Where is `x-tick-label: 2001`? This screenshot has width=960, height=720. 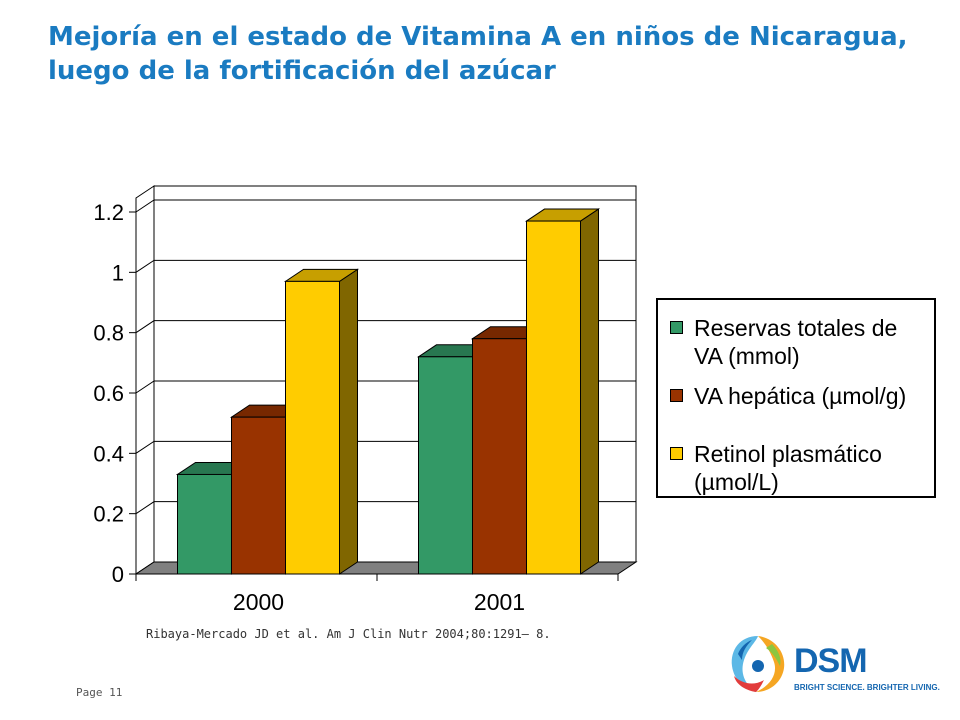
x-tick-label: 2001 is located at coordinates (499, 602).